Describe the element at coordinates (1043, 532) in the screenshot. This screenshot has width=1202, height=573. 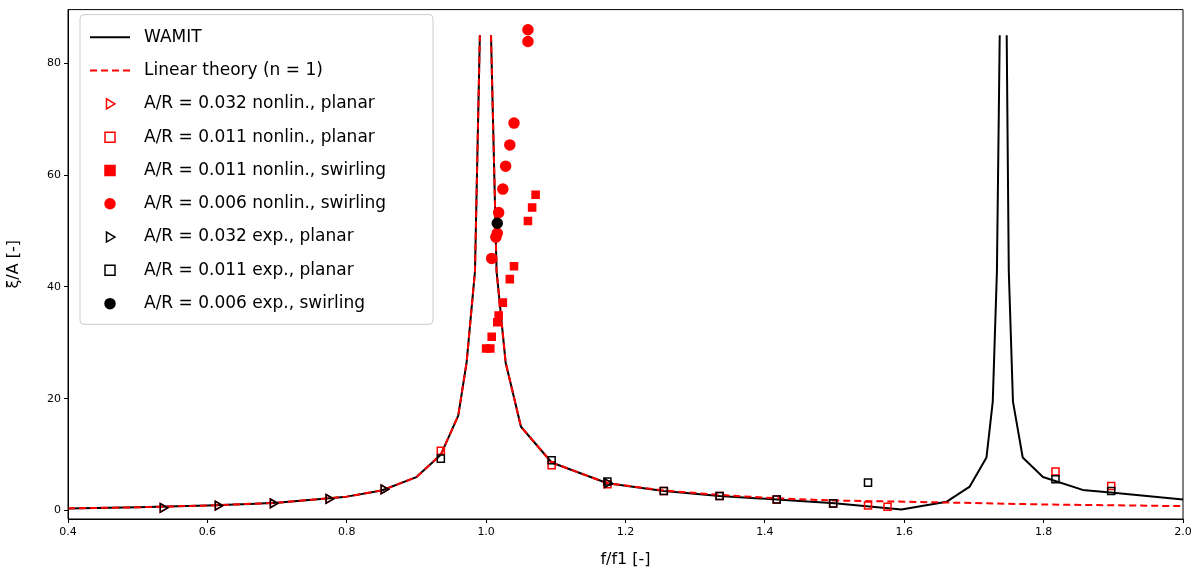
I see `x-tick-label: 1.8` at that location.